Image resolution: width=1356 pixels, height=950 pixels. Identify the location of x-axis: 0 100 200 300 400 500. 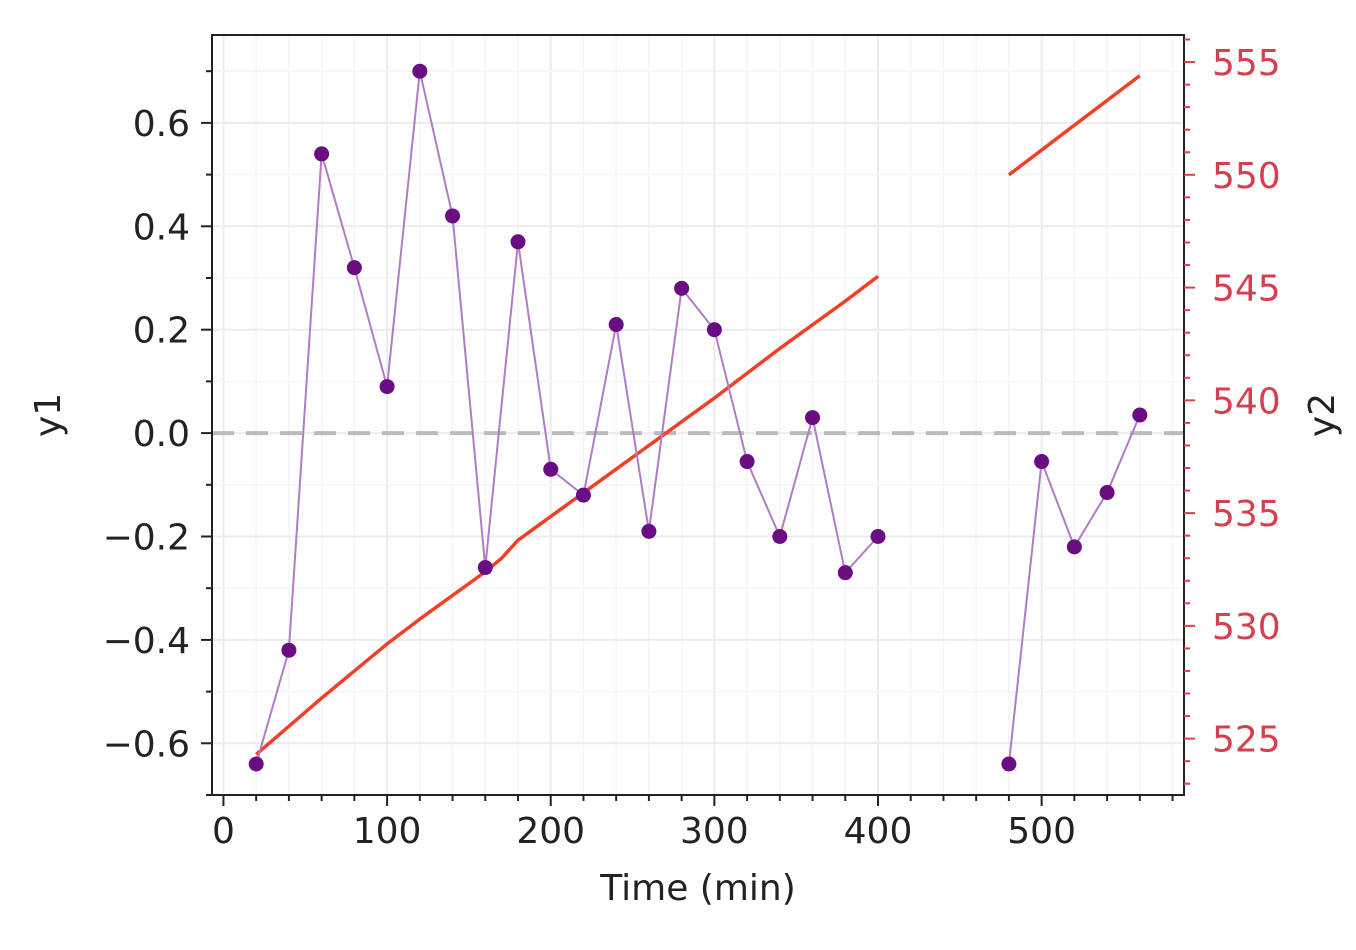
(693, 823).